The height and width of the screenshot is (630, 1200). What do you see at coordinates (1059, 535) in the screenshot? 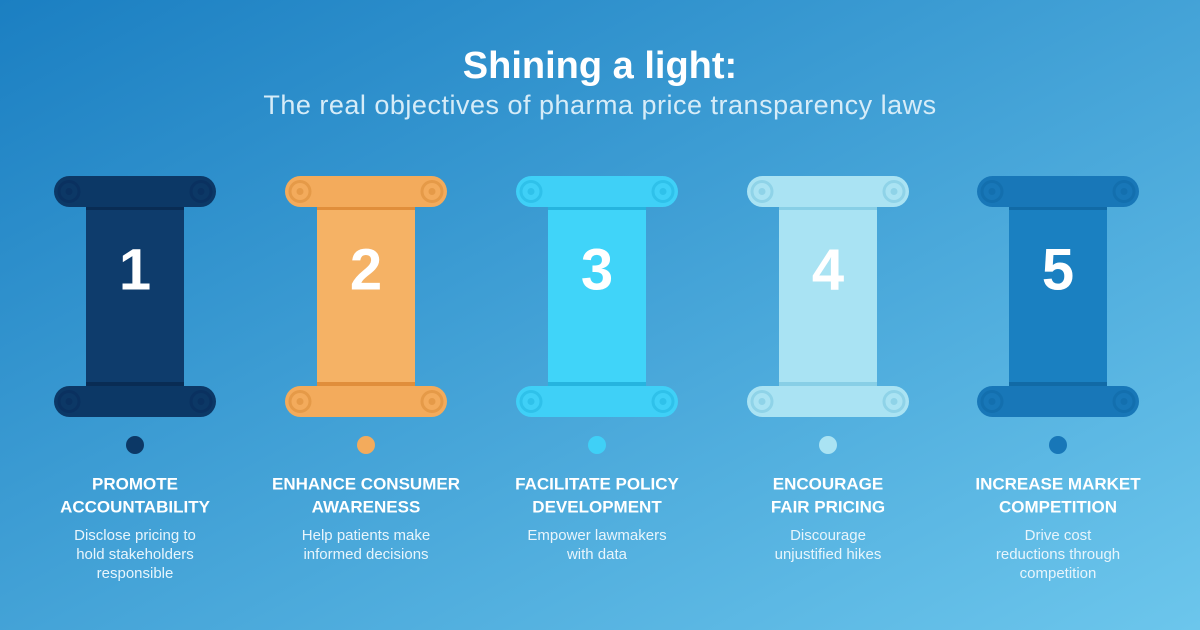
I see `step-description: Drive cost` at bounding box center [1059, 535].